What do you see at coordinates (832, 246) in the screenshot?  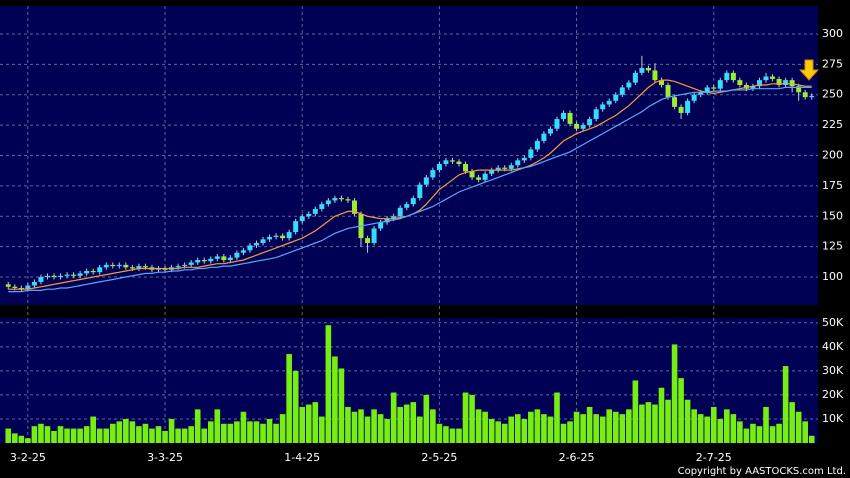 I see `y-tick-label: 125` at bounding box center [832, 246].